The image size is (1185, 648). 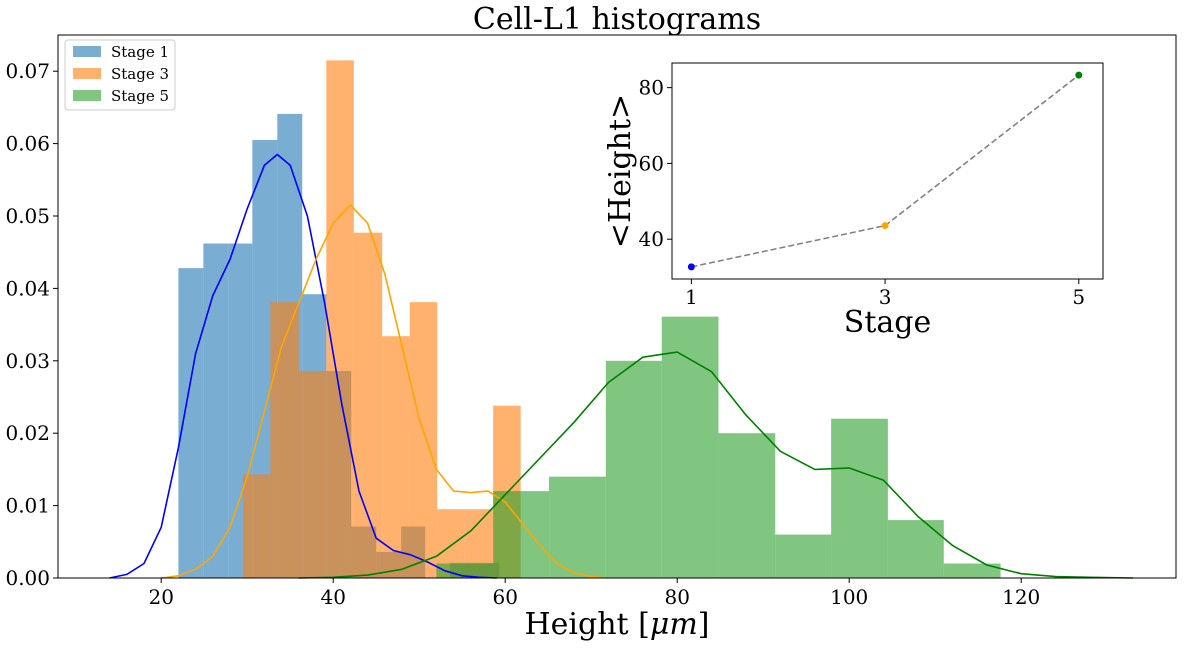 What do you see at coordinates (160, 597) in the screenshot?
I see `x-tick-label: 20` at bounding box center [160, 597].